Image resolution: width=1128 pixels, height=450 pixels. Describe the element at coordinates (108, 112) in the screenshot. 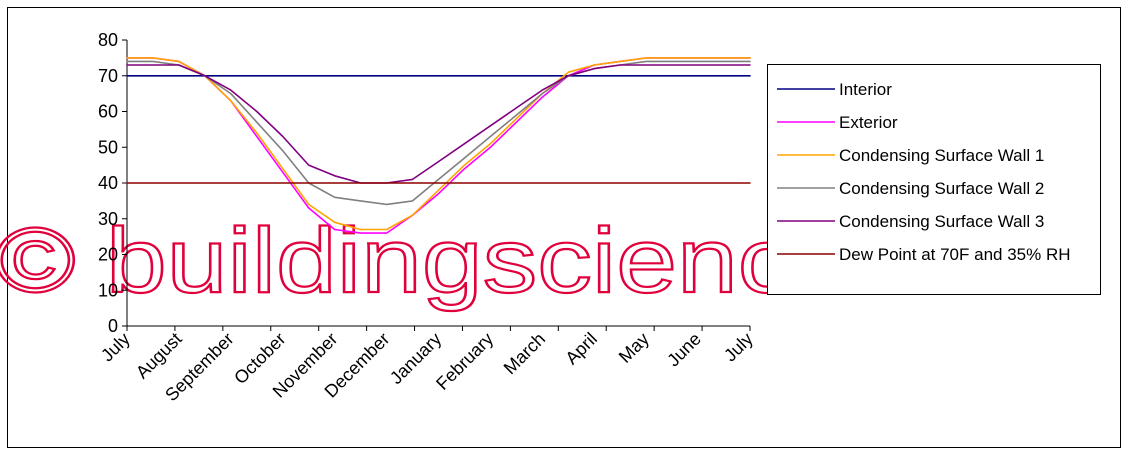

I see `y-tick-label: 60` at that location.